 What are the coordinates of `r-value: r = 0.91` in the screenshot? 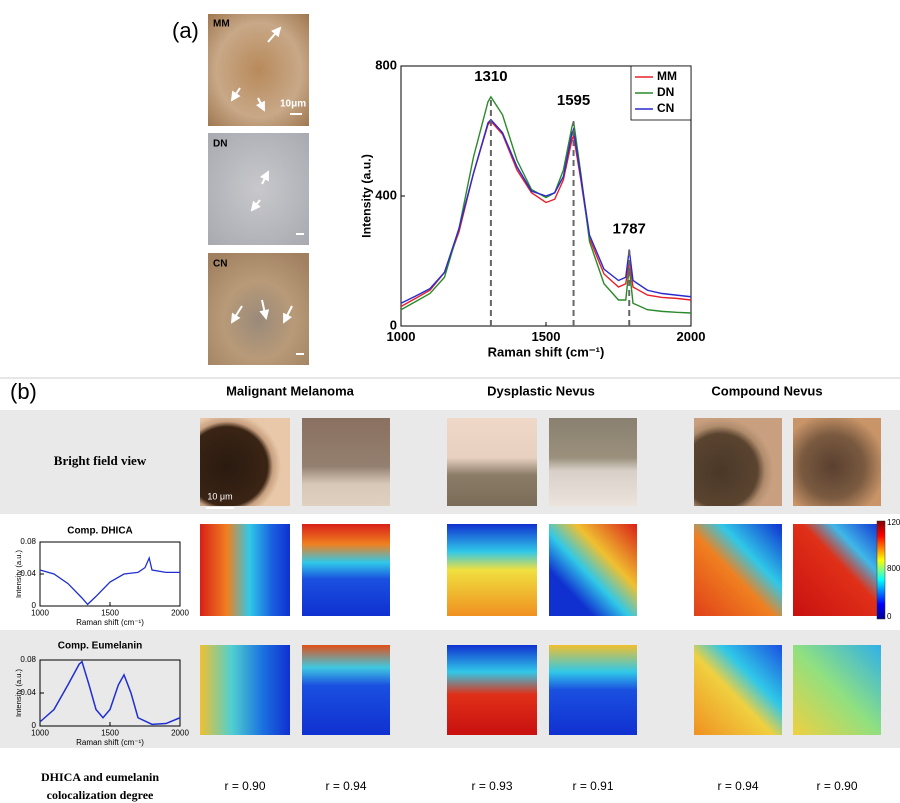 It's located at (592, 786).